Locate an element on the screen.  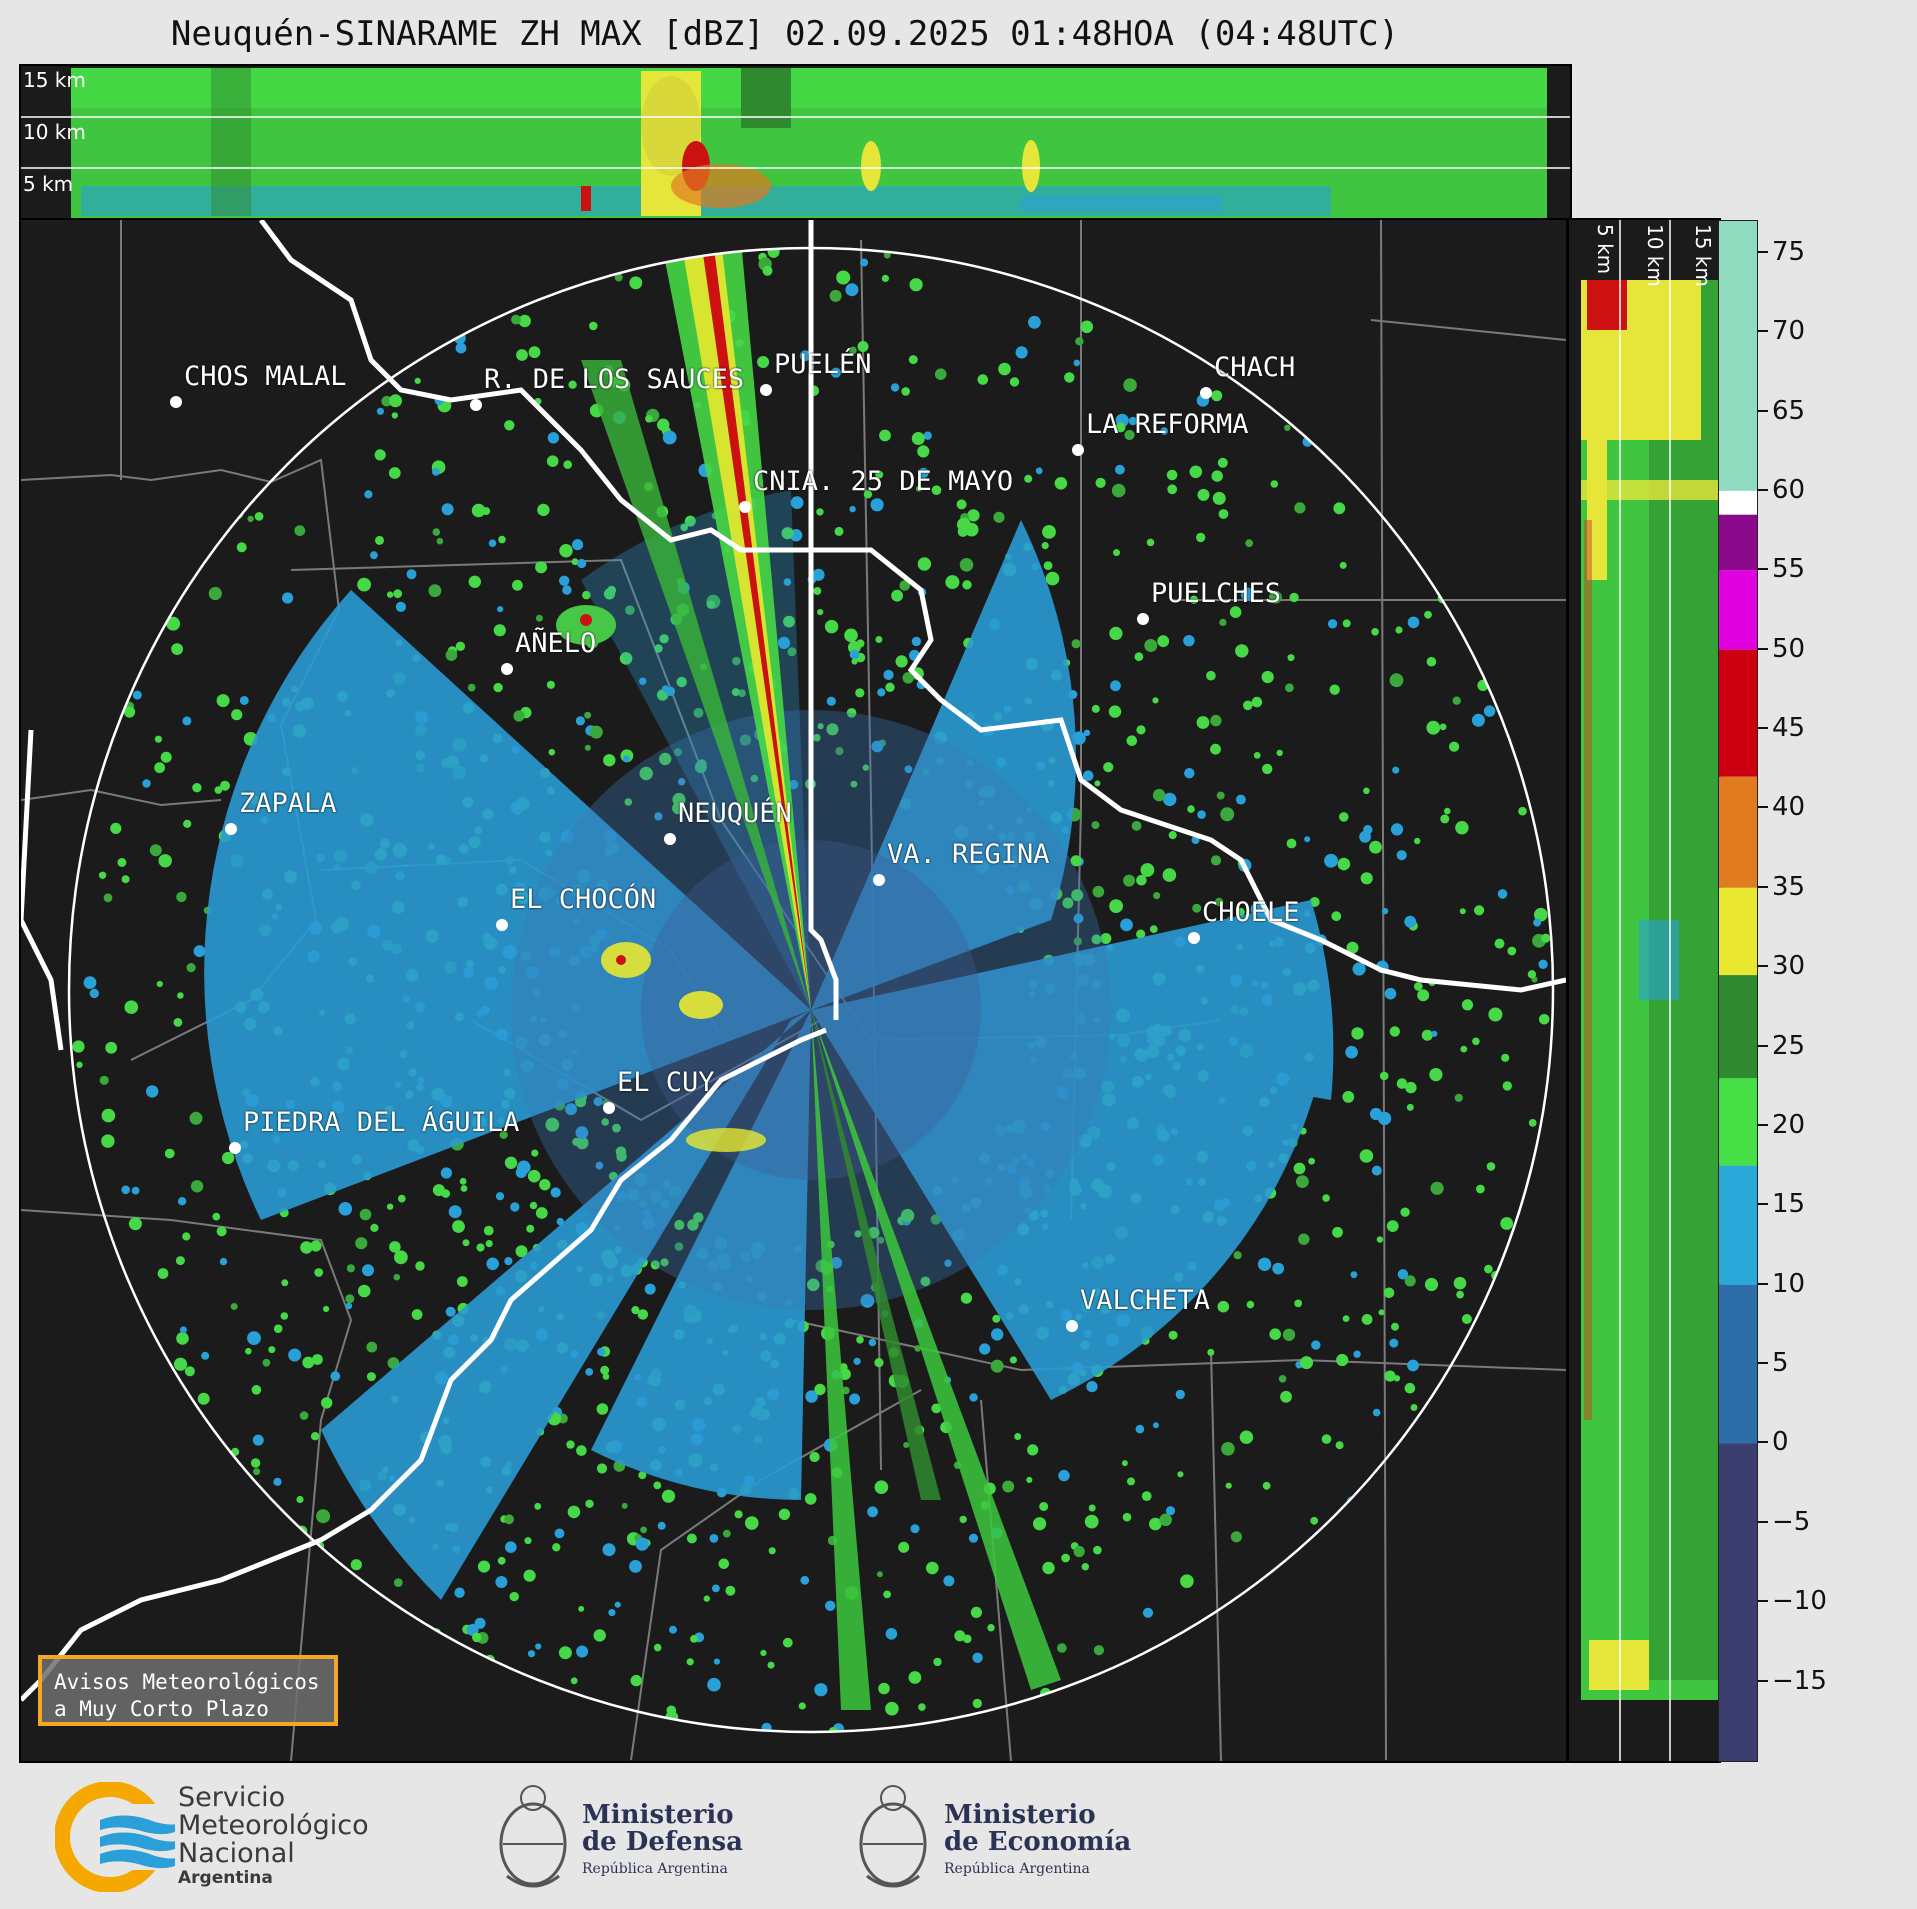
colorbar-tick-label: 5 is located at coordinates (1780, 1363).